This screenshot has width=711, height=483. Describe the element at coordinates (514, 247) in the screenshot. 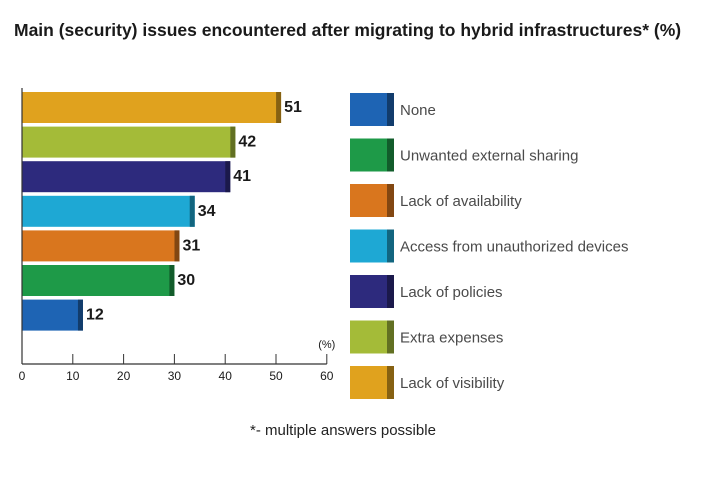

I see `legend-label: Access from unauthorized devices` at that location.